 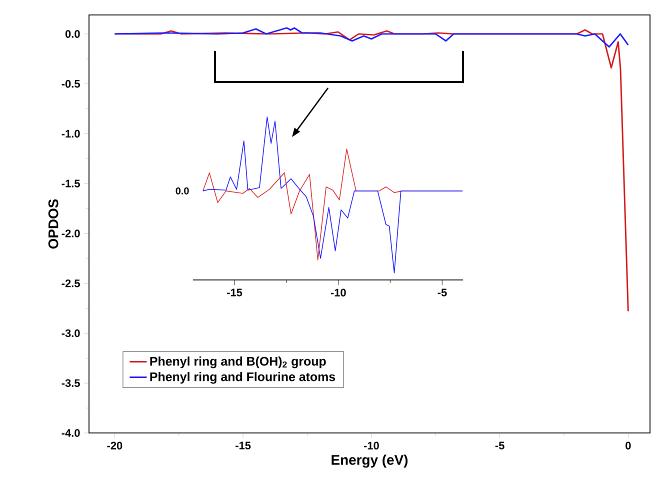 I want to click on y-tick-label: -0.5, so click(x=71, y=84).